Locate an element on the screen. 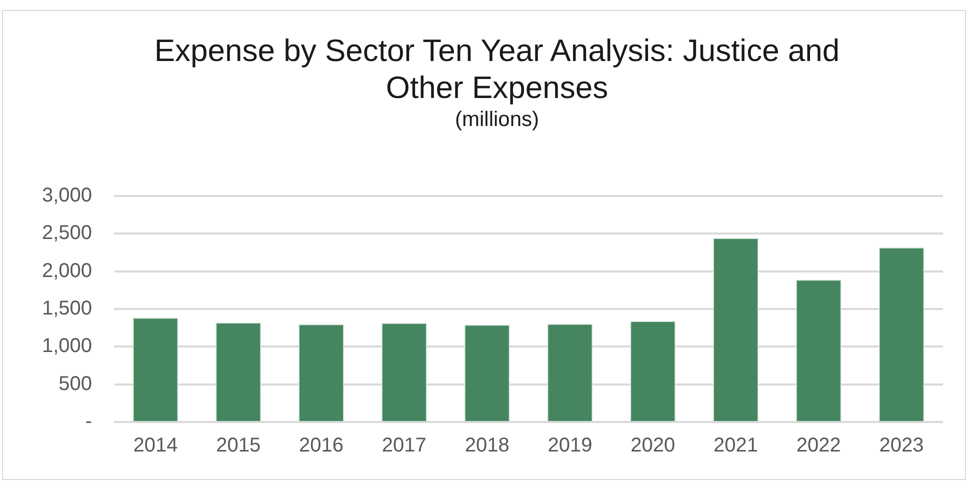 This screenshot has width=971, height=485. y-tick-label: 500 is located at coordinates (75, 383).